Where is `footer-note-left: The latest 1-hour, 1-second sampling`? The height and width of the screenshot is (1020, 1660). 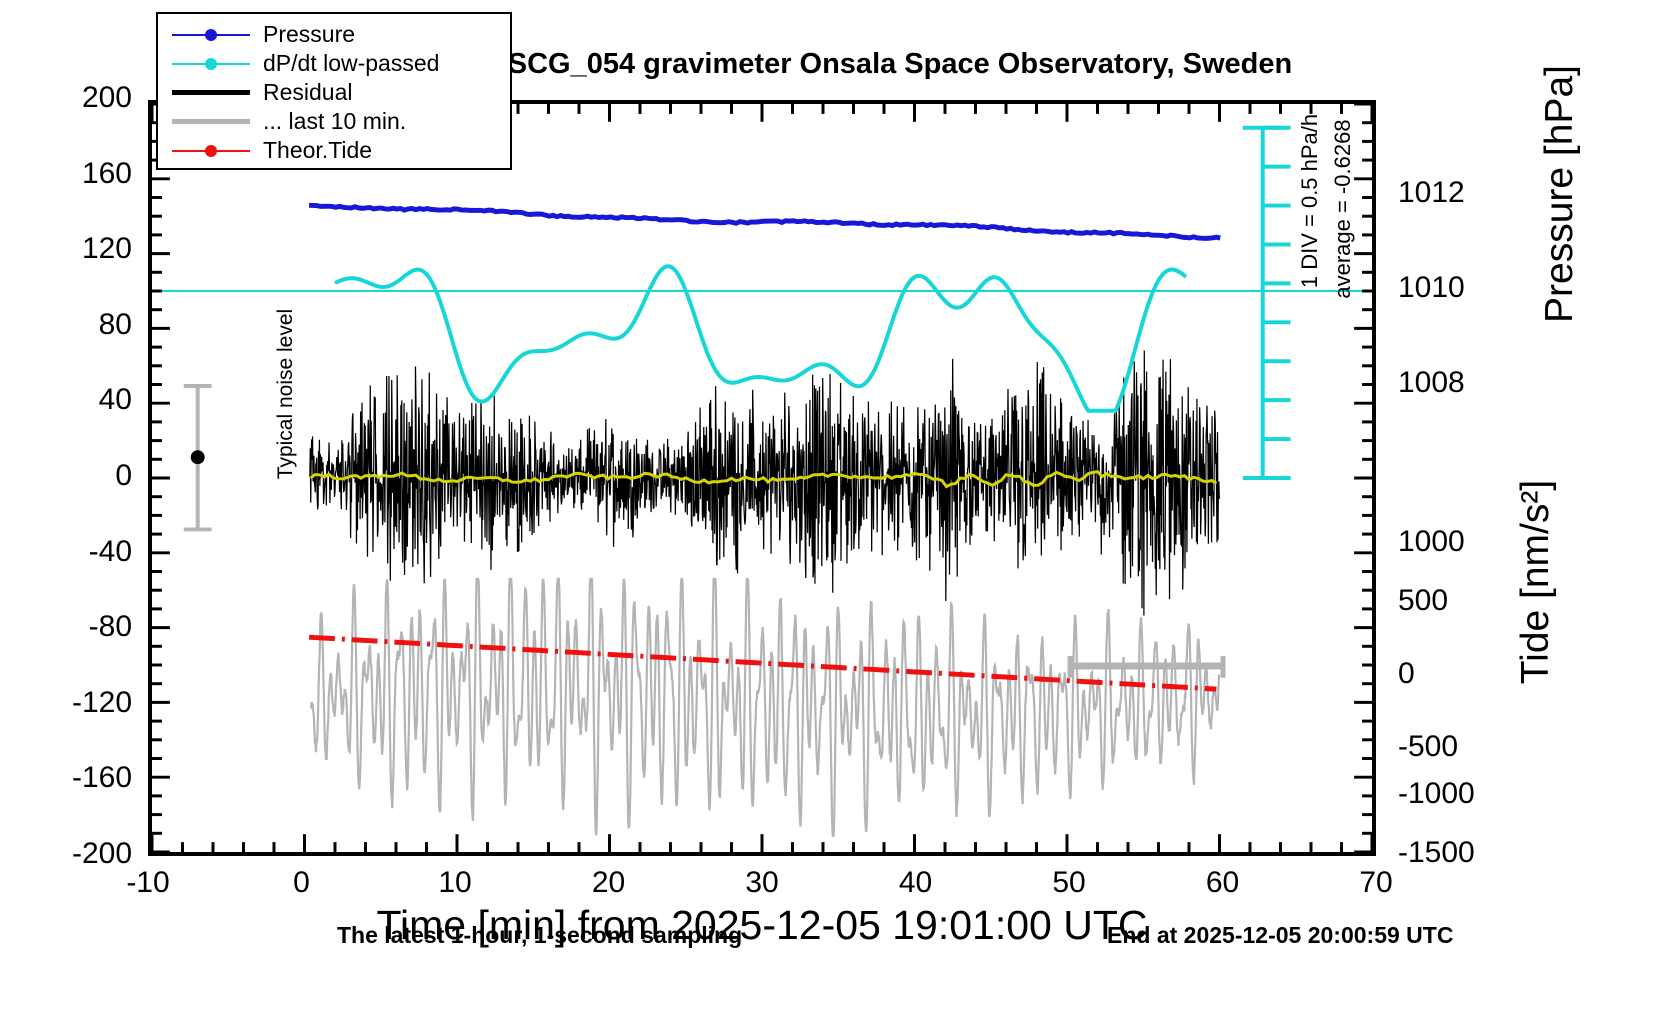 footer-note-left: The latest 1-hour, 1-second sampling is located at coordinates (540, 935).